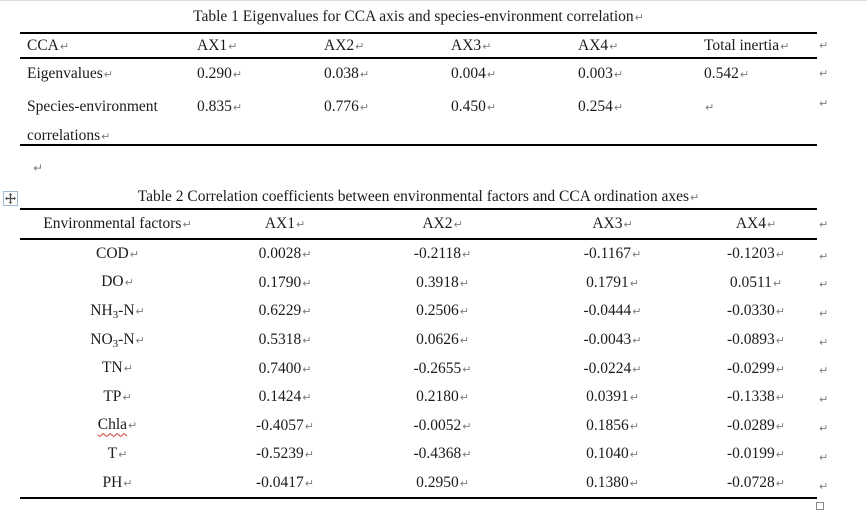 The height and width of the screenshot is (510, 867). Describe the element at coordinates (117, 282) in the screenshot. I see `factor-cell: DO↵` at that location.